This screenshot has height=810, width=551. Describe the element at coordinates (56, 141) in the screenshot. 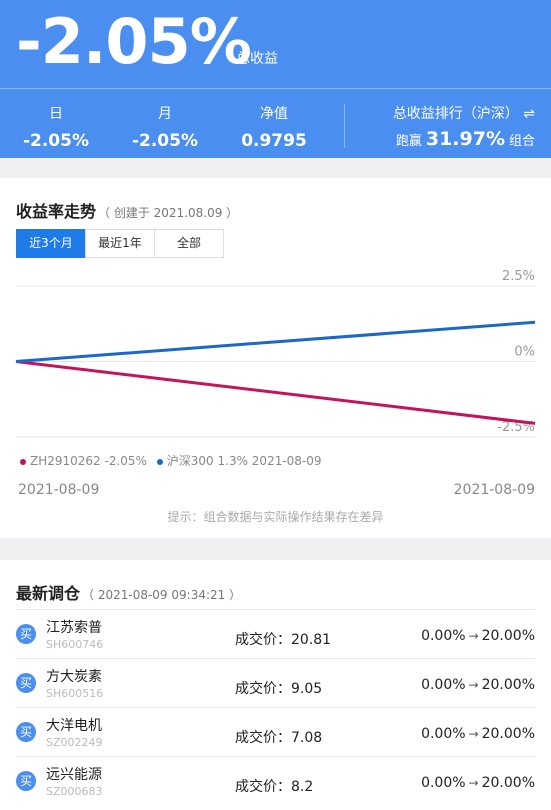

I see `stat-day-value: -2.05%` at that location.